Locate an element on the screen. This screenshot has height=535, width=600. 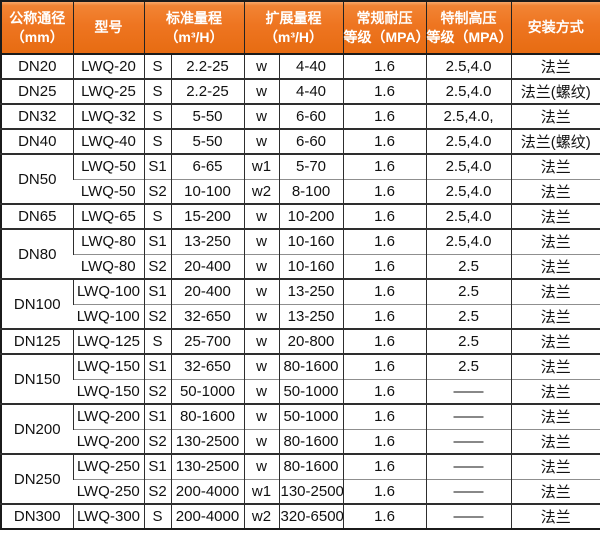
table-row: DN65 LWQ-65 S 15-200 w 10-200 1.6 2.5,4.0 法兰 is located at coordinates (300, 216).